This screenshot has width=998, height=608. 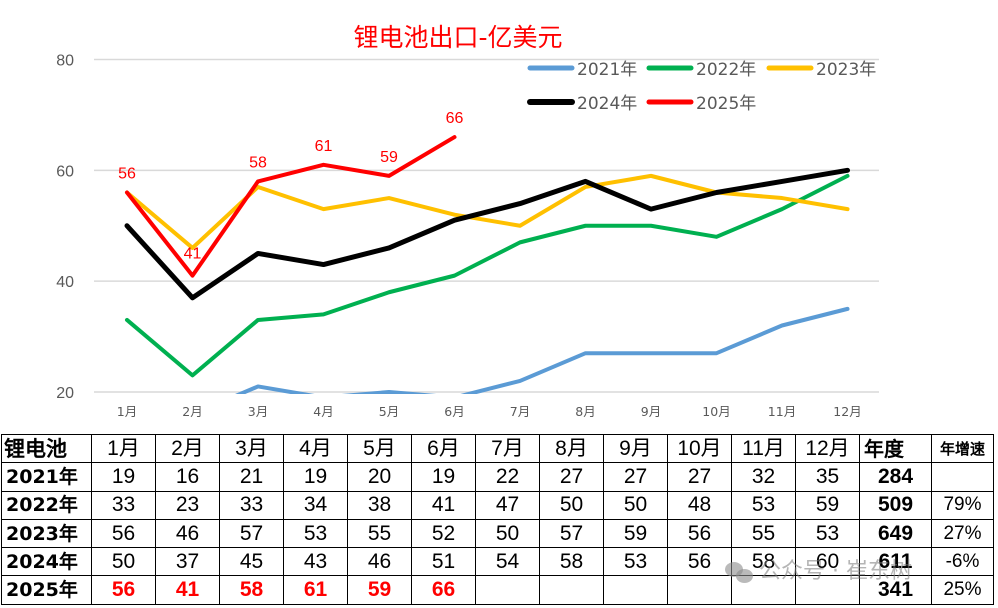 What do you see at coordinates (542, 350) in the screenshot?
I see `series-line-2021年` at bounding box center [542, 350].